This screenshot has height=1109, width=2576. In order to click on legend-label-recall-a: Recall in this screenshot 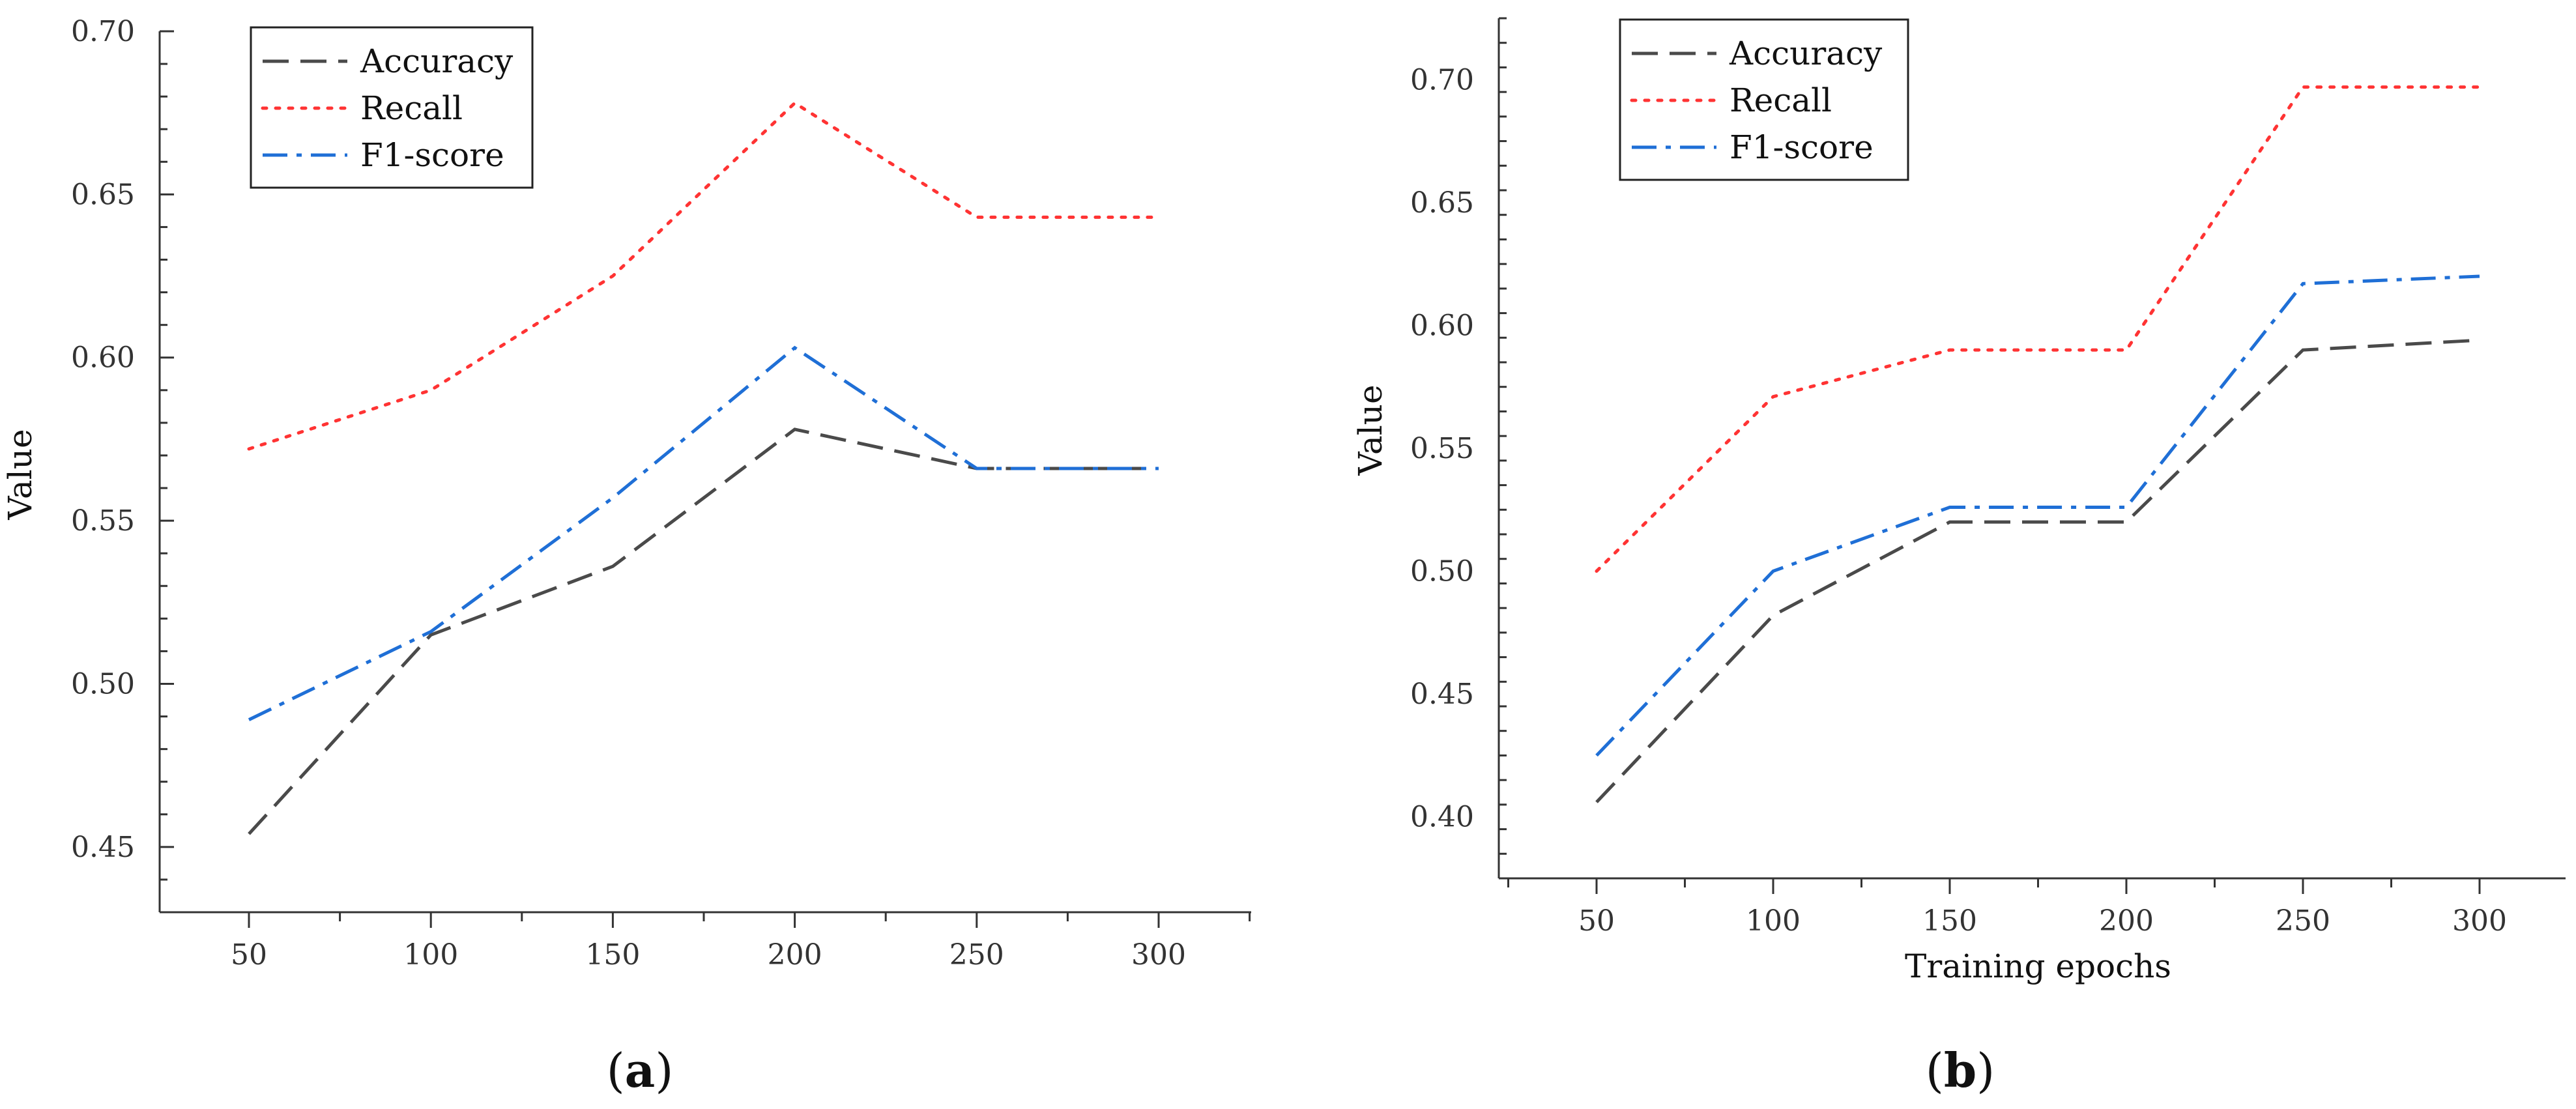, I will do `click(411, 108)`.